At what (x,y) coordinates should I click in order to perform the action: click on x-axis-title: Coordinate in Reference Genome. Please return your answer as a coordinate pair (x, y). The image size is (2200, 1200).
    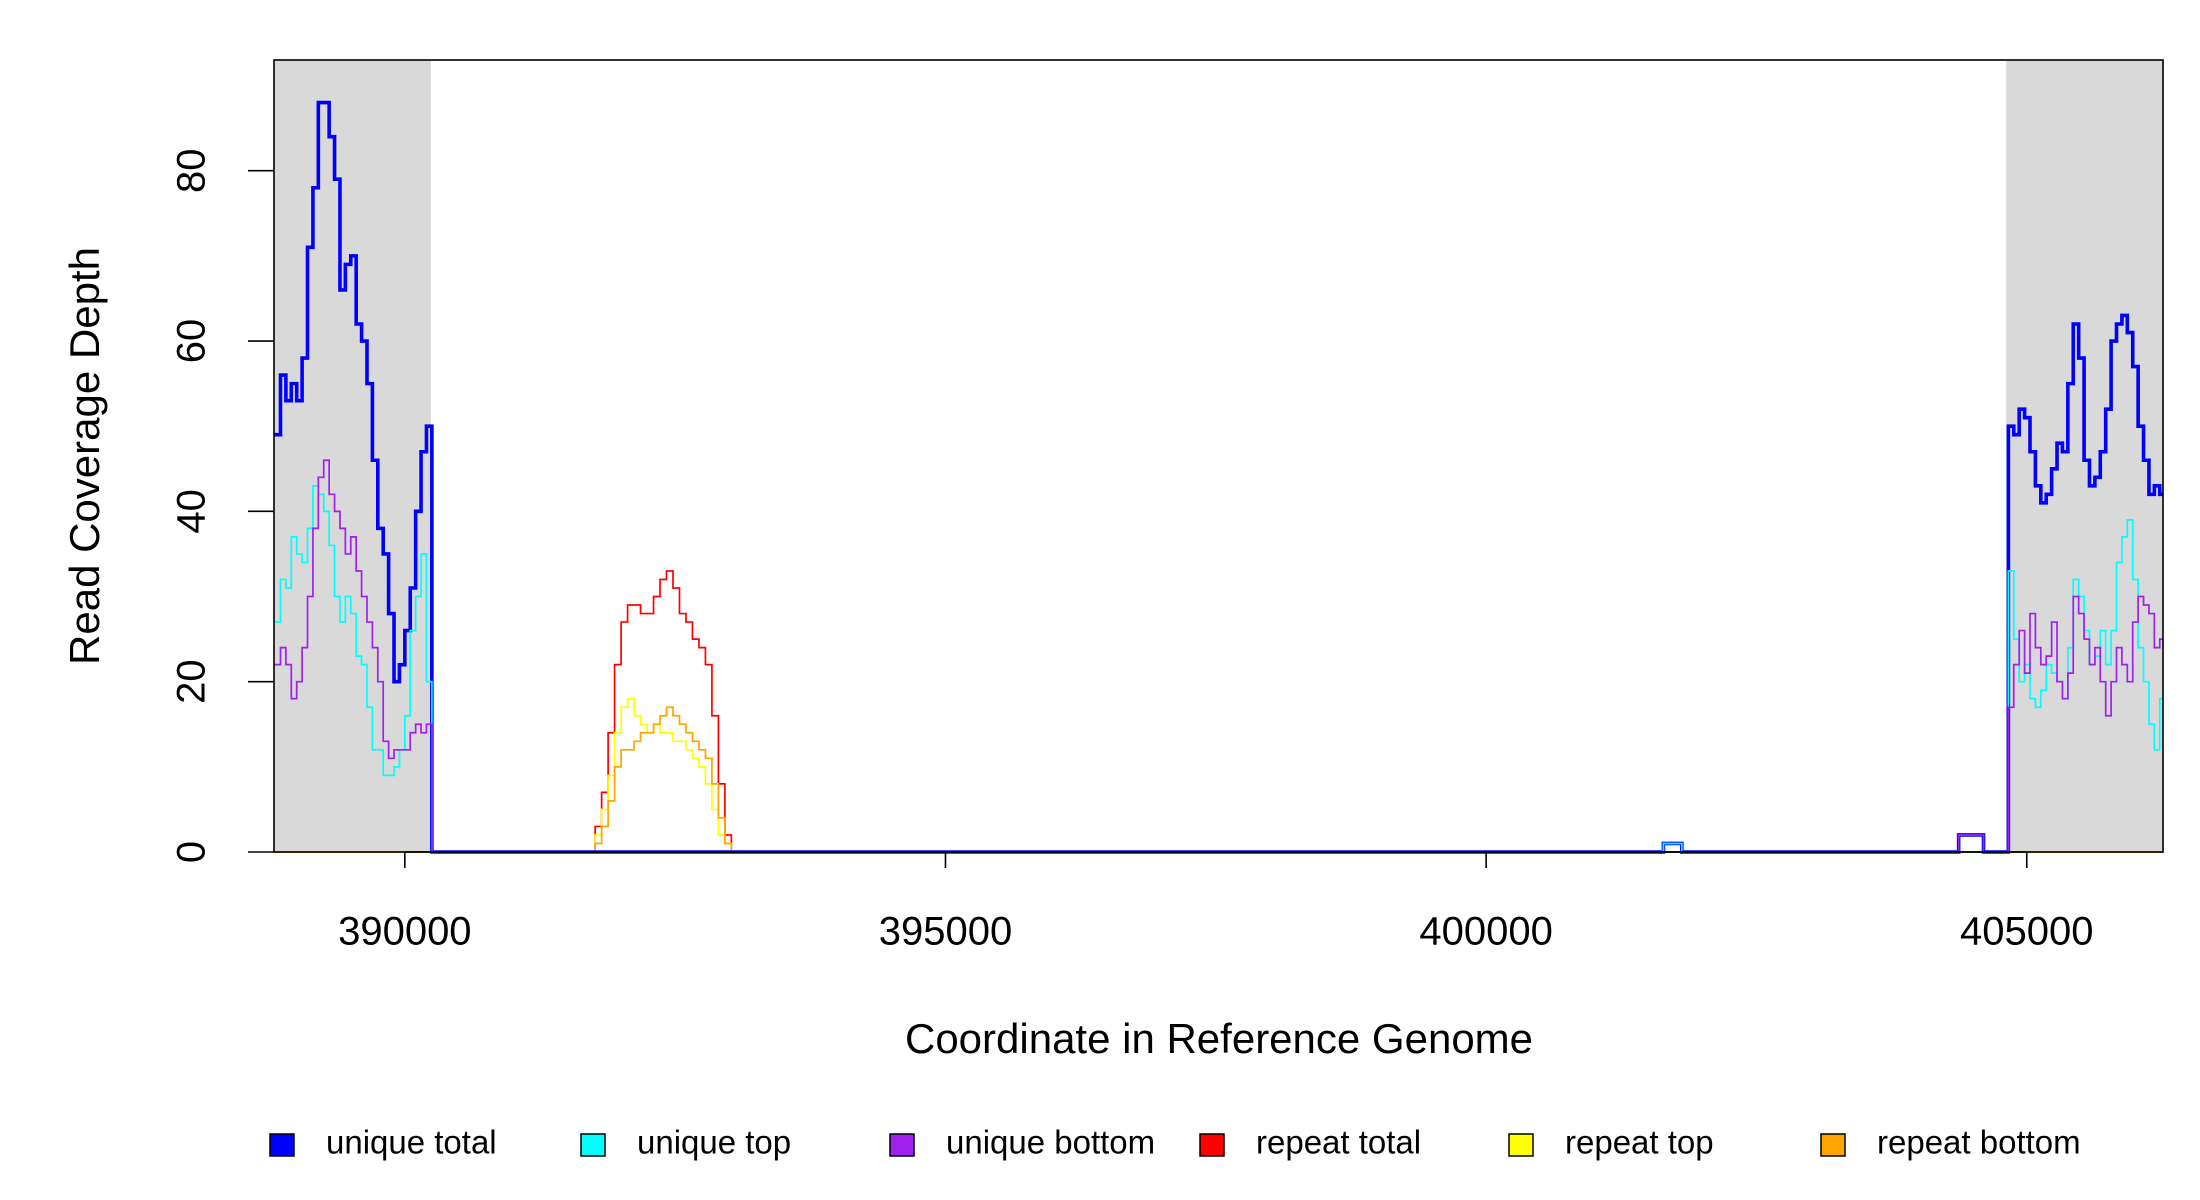
    Looking at the image, I should click on (1219, 1038).